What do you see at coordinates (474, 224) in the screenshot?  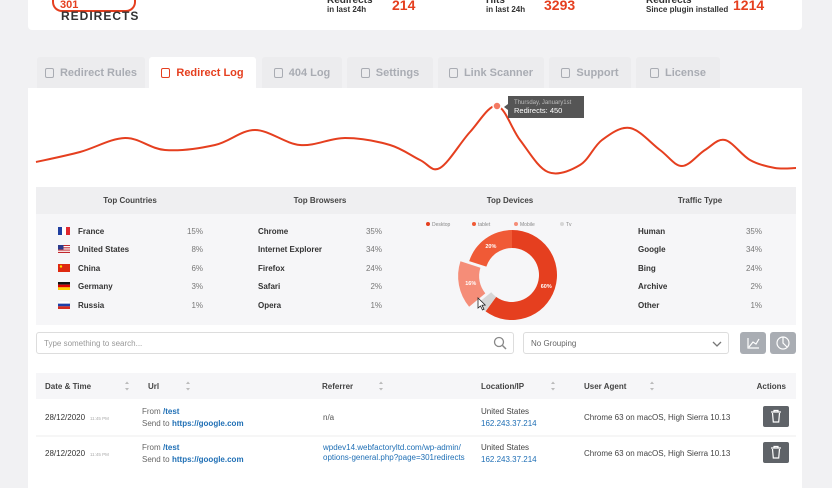 I see `legend-dot` at bounding box center [474, 224].